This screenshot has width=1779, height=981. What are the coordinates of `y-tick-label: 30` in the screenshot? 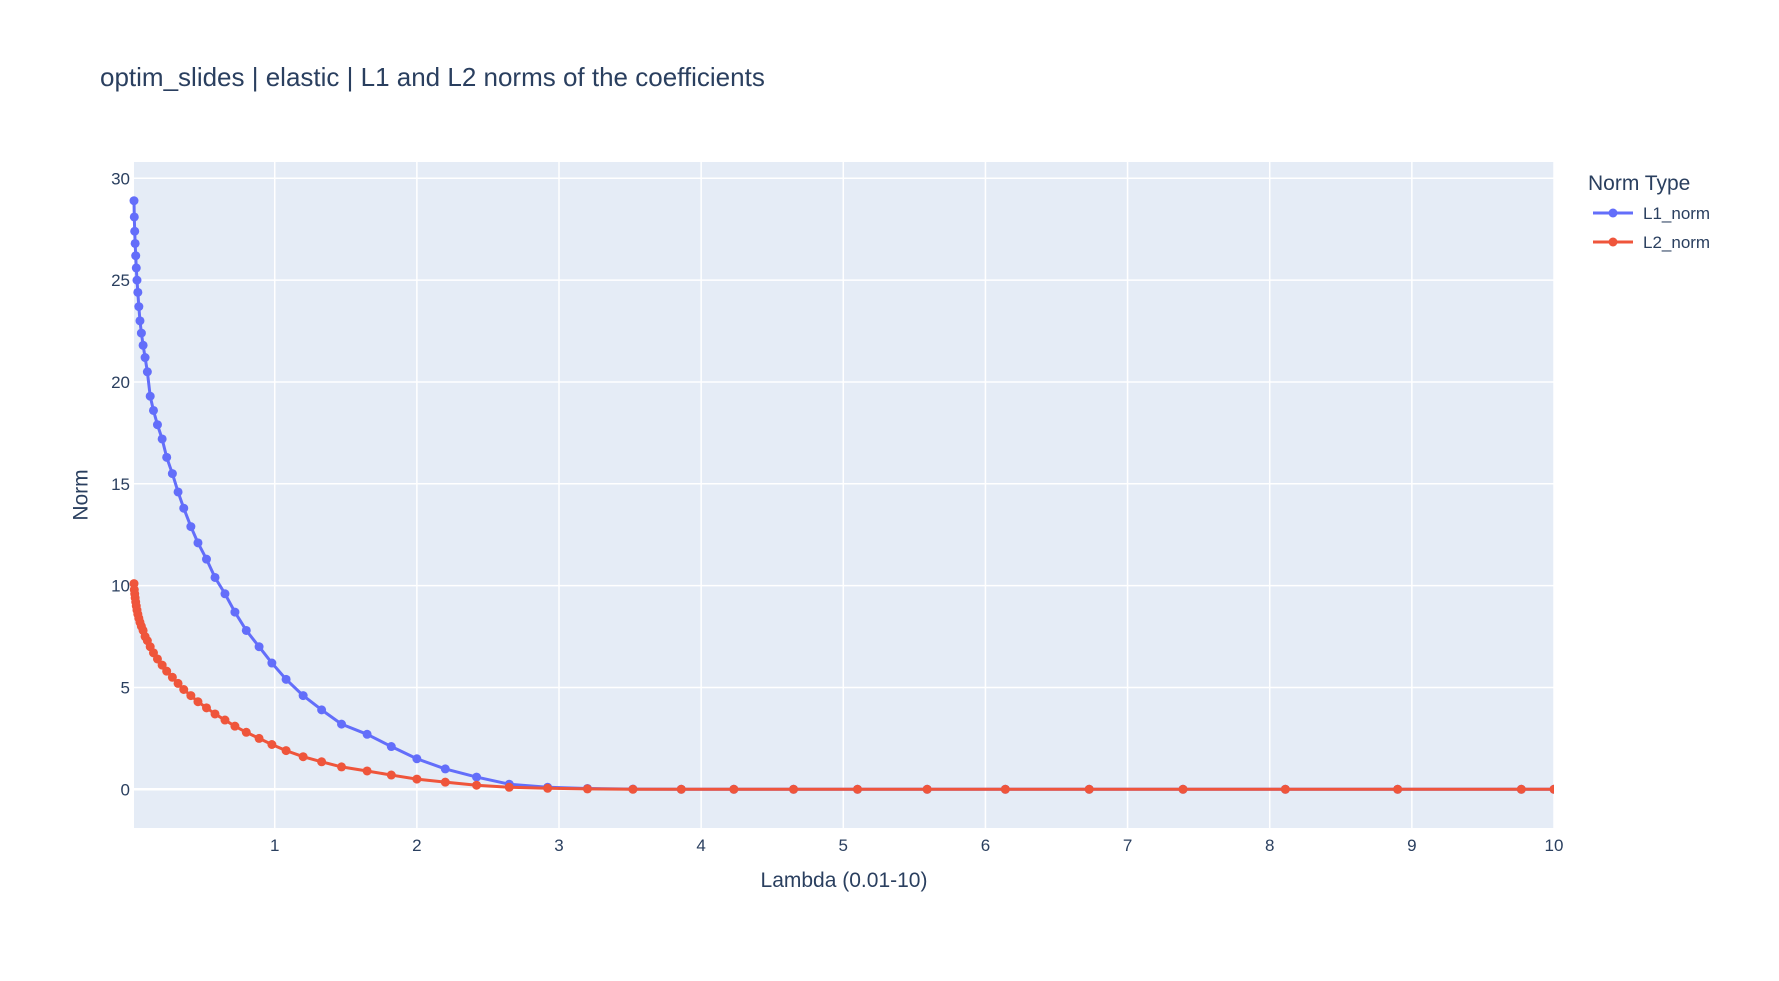 It's located at (120, 178).